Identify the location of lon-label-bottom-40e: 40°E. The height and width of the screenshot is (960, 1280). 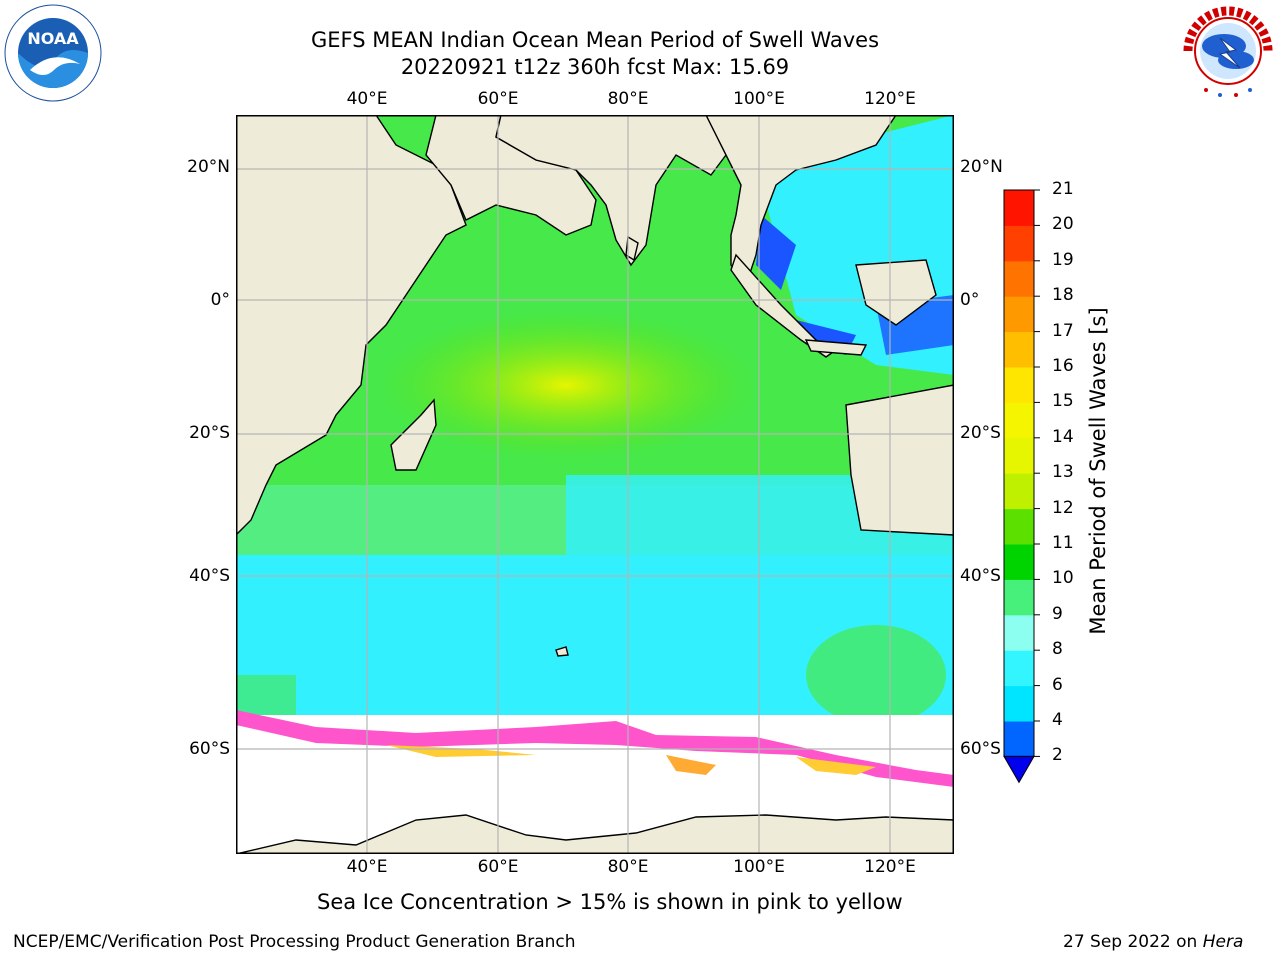
(367, 867).